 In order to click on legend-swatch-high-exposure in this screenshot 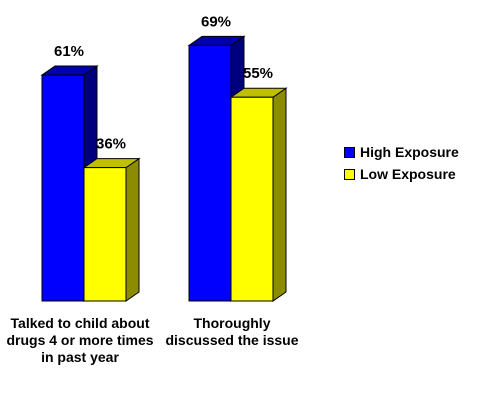, I will do `click(349, 152)`.